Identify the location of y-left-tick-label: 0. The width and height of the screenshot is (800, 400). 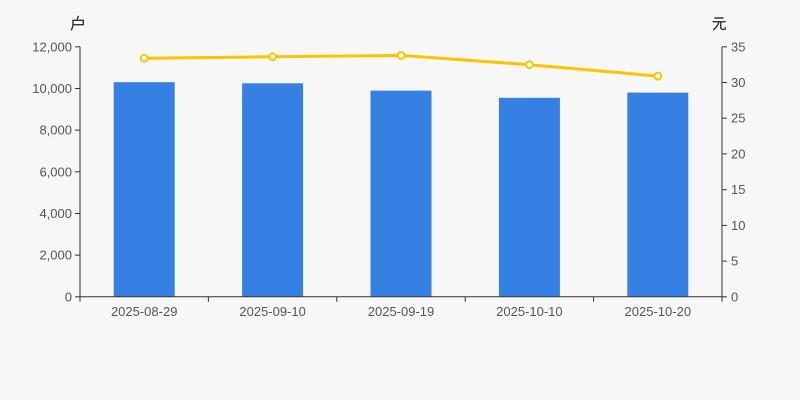
(68, 296).